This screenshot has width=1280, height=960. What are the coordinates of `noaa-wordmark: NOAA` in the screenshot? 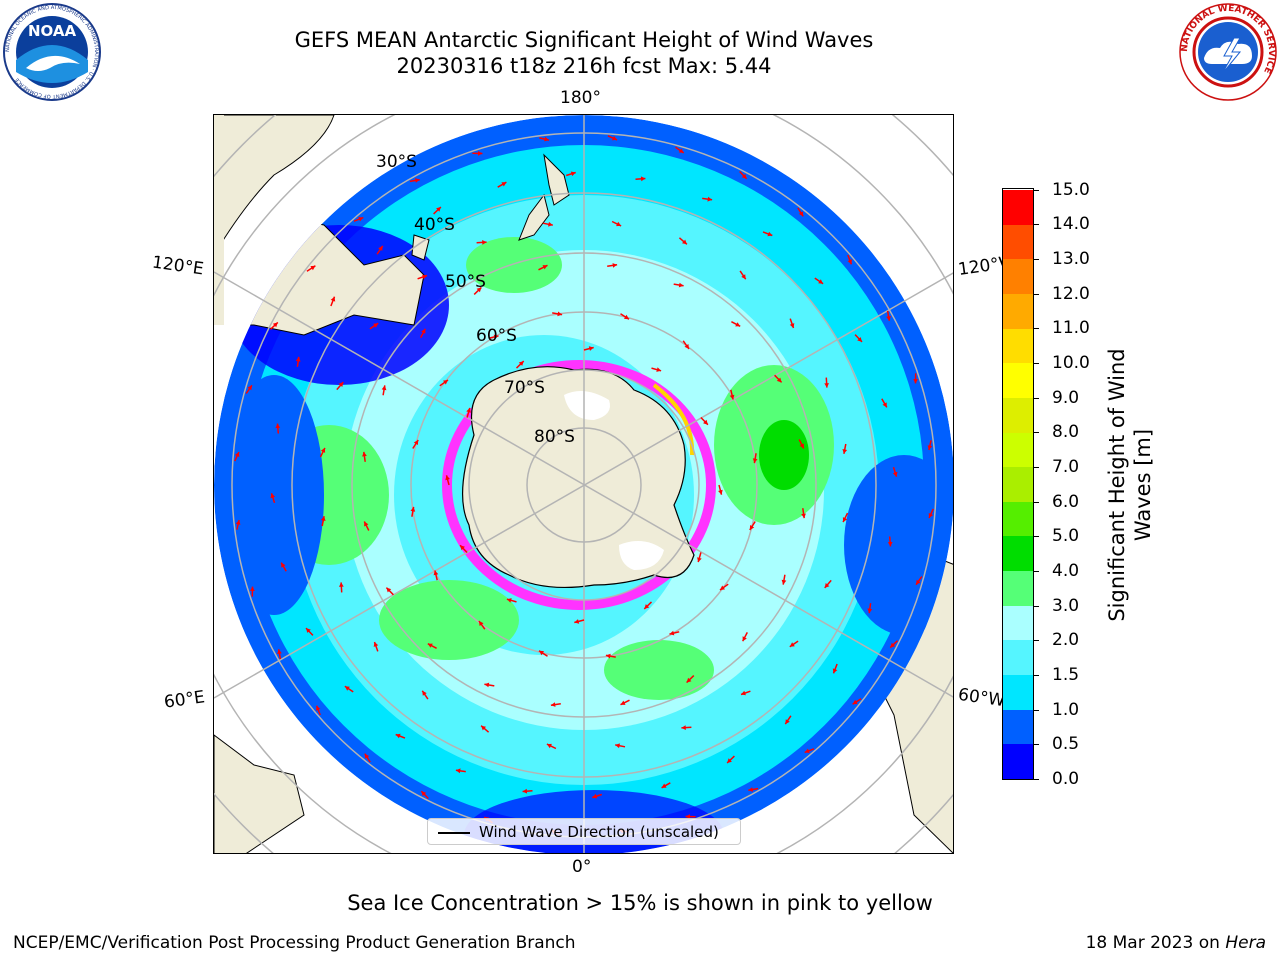 It's located at (52, 31).